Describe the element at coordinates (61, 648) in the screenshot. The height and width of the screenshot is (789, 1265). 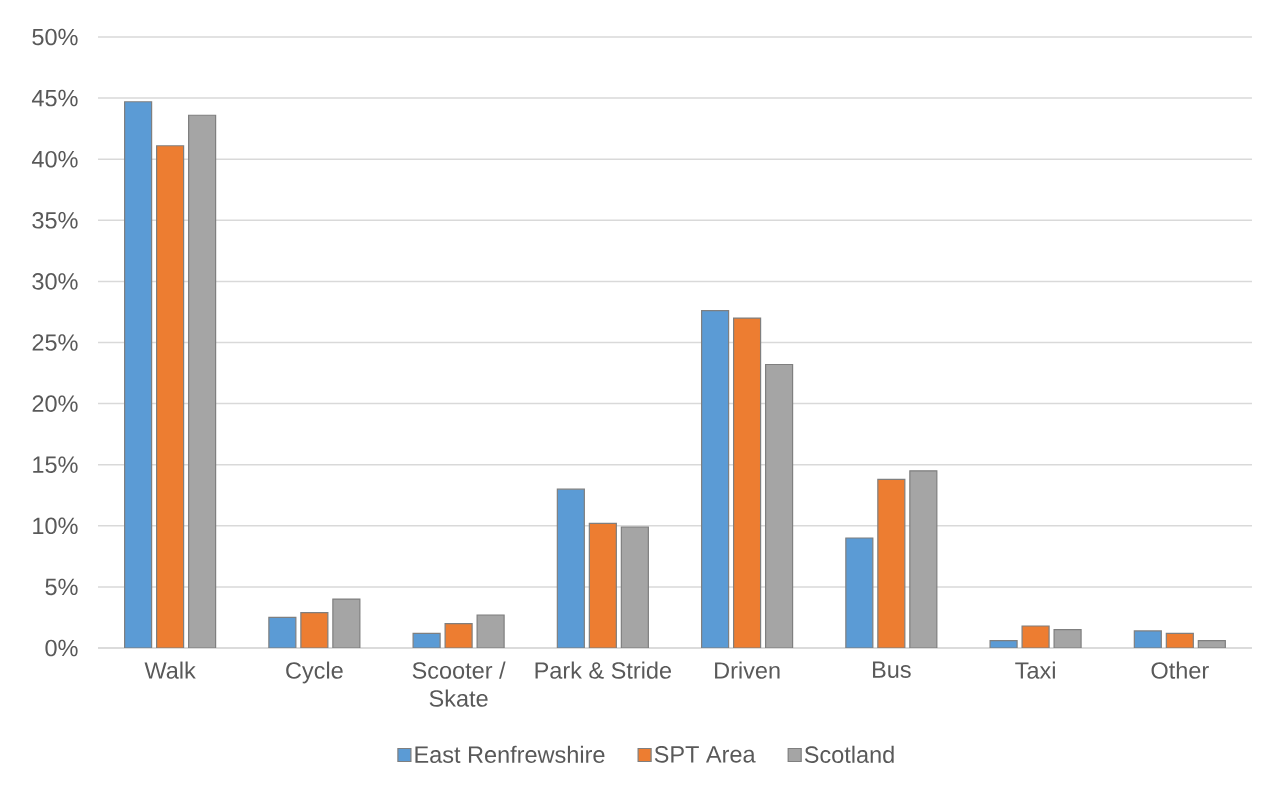
I see `y-tick-label: 0%` at that location.